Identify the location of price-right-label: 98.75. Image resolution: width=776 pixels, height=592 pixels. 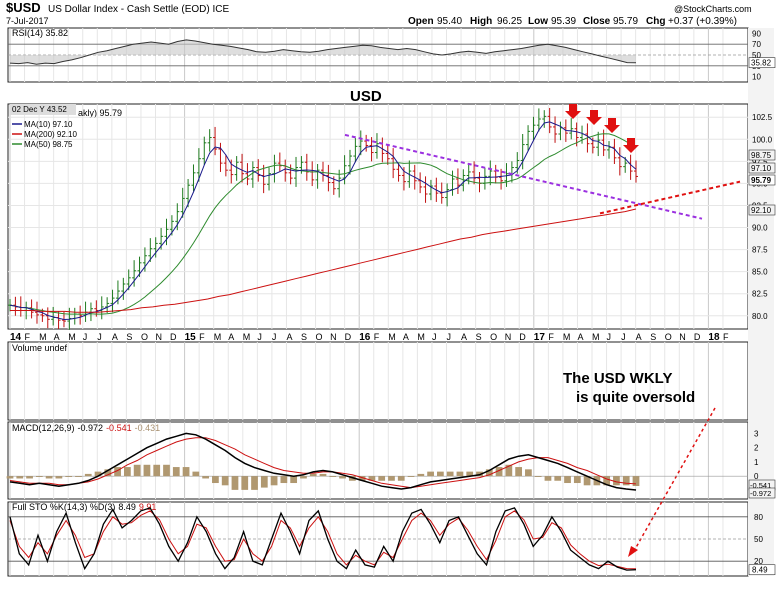
(761, 155).